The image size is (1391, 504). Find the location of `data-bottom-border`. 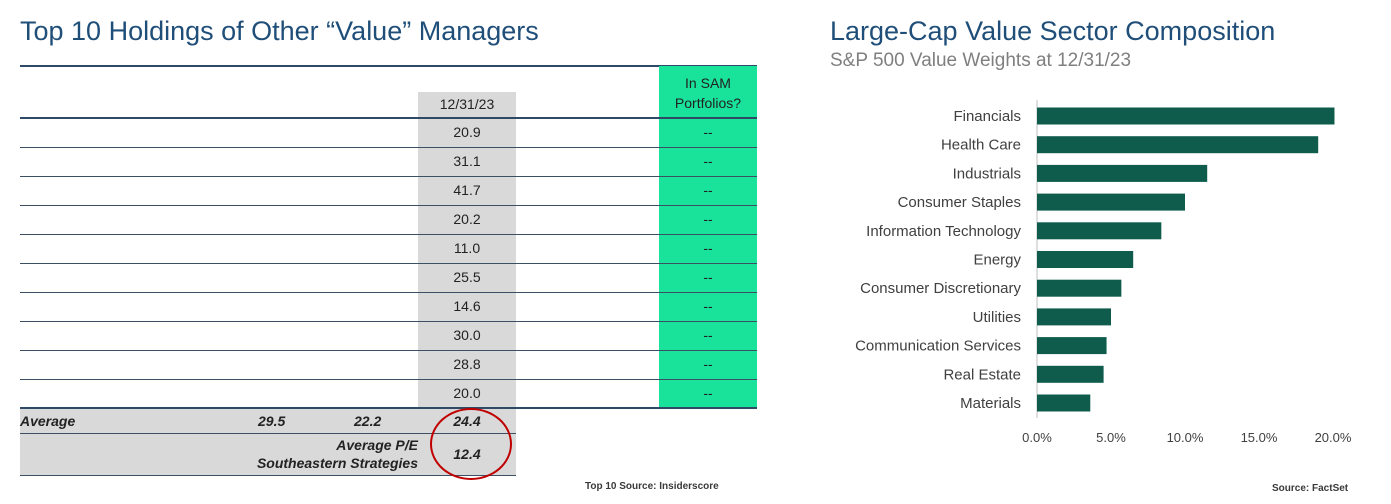

data-bottom-border is located at coordinates (388, 408).